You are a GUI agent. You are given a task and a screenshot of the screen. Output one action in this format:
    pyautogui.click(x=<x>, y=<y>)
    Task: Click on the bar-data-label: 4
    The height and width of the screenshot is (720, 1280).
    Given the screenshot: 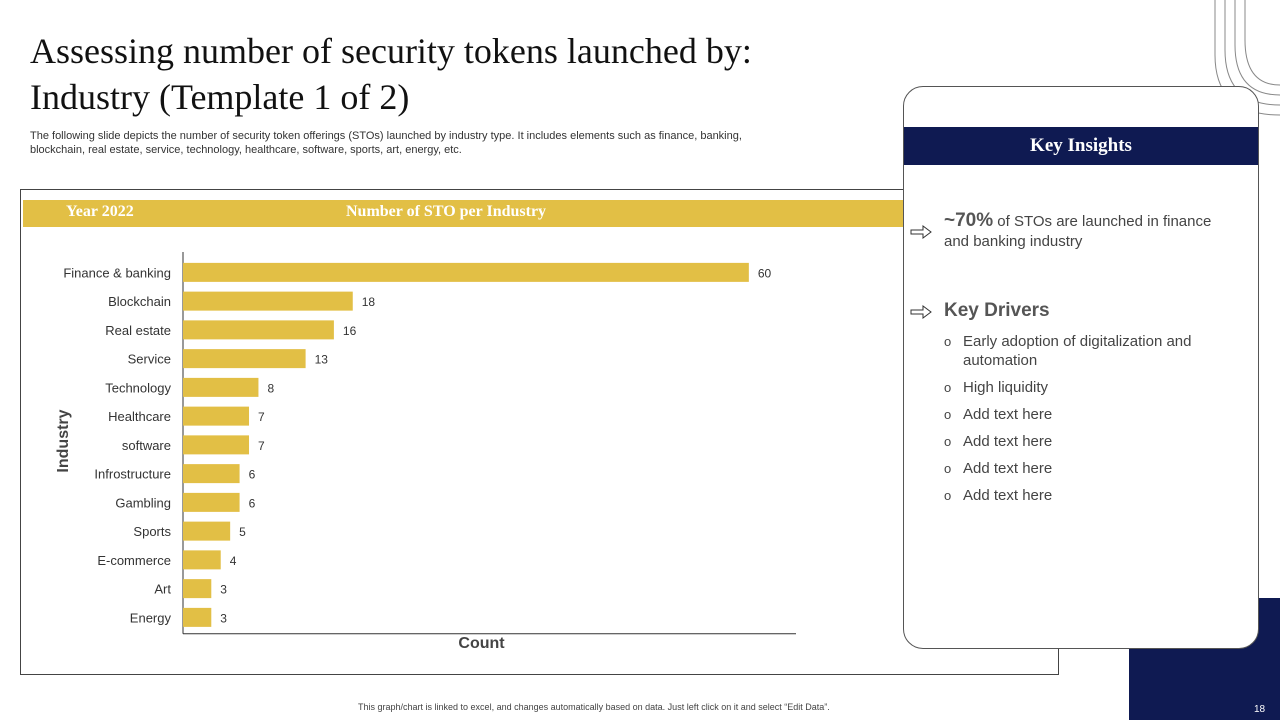 What is the action you would take?
    pyautogui.click(x=233, y=561)
    